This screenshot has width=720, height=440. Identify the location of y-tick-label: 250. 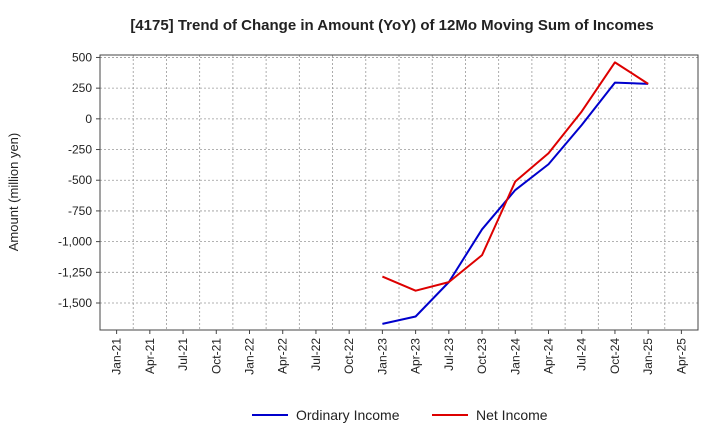
(82, 88).